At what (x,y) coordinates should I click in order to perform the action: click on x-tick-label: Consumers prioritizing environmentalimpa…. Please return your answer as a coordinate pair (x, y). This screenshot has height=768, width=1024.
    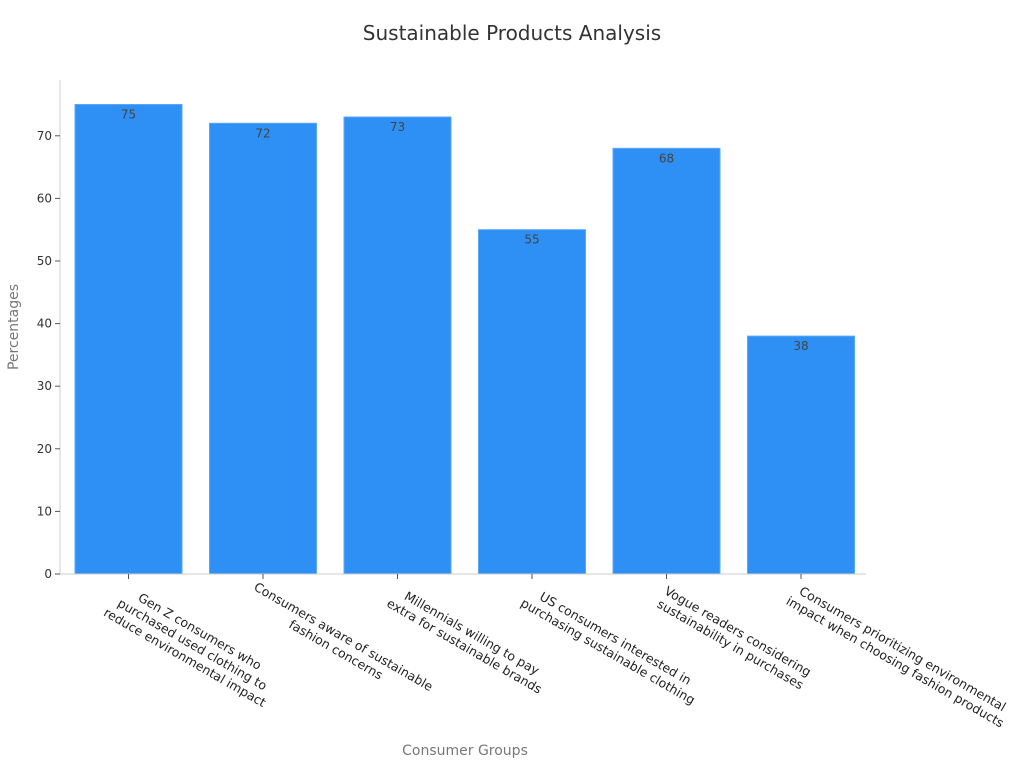
    Looking at the image, I should click on (896, 656).